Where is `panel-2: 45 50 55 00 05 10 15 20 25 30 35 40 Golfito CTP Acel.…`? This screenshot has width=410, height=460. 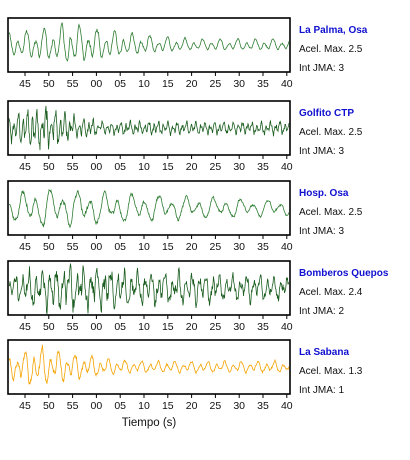
panel-2: 45 50 55 00 05 10 15 20 25 30 35 40 Golfito CTP Acel.… is located at coordinates (185, 136).